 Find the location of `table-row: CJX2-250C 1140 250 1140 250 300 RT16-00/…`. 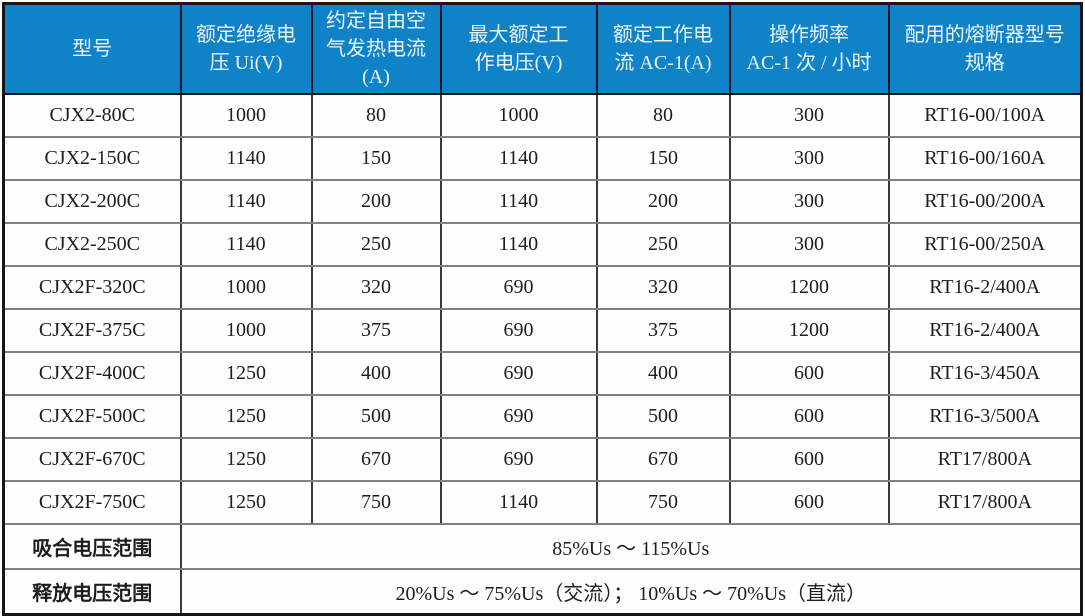

table-row: CJX2-250C 1140 250 1140 250 300 RT16-00/… is located at coordinates (542, 244).